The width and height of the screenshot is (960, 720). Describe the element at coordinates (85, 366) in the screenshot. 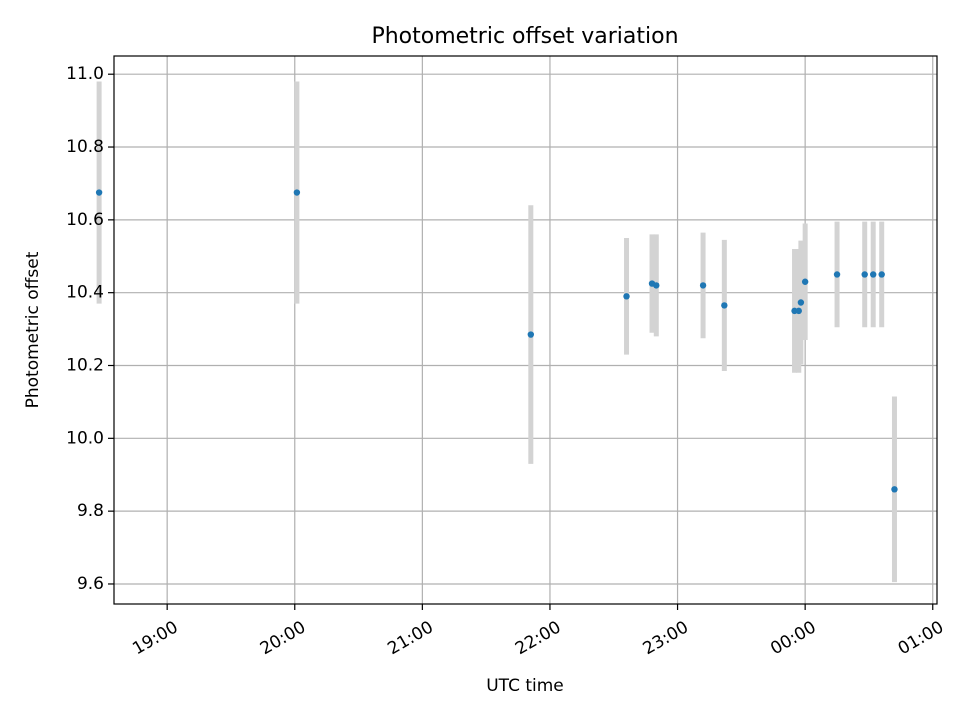

I see `y-tick-label: 10.2` at that location.